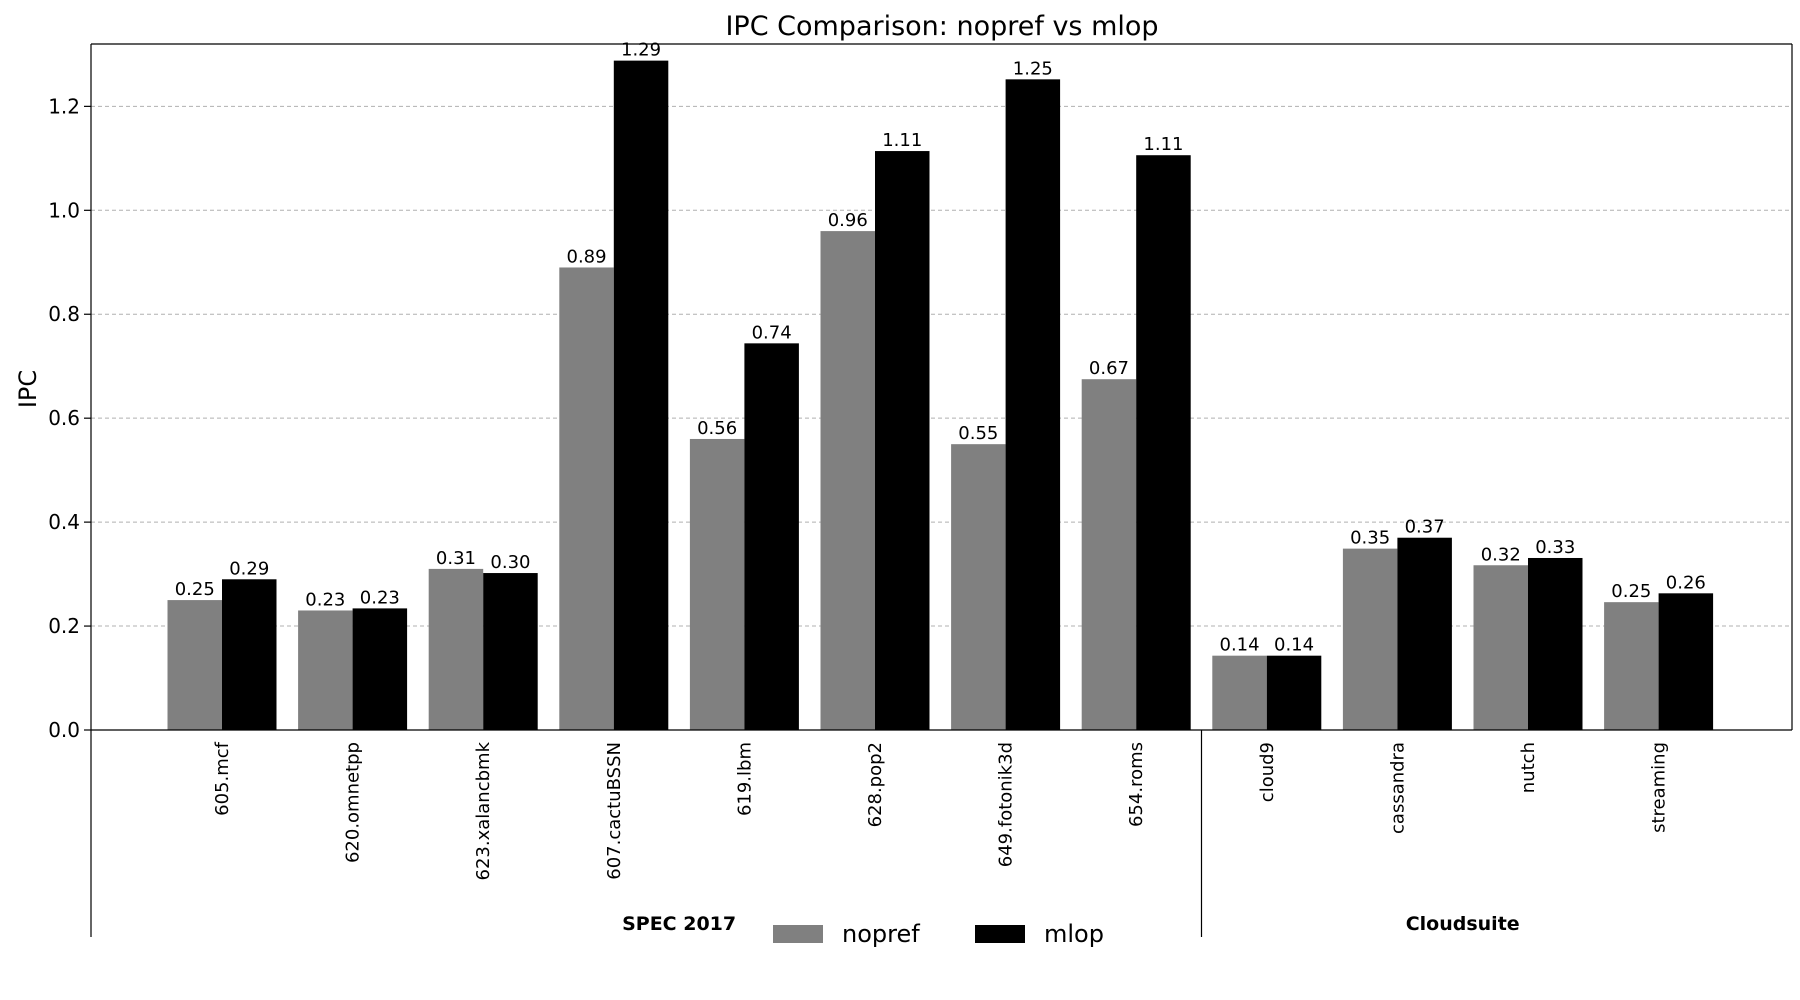 This screenshot has height=1000, width=1800. What do you see at coordinates (614, 811) in the screenshot?
I see `category-label-3: 607.cactuBSSN` at bounding box center [614, 811].